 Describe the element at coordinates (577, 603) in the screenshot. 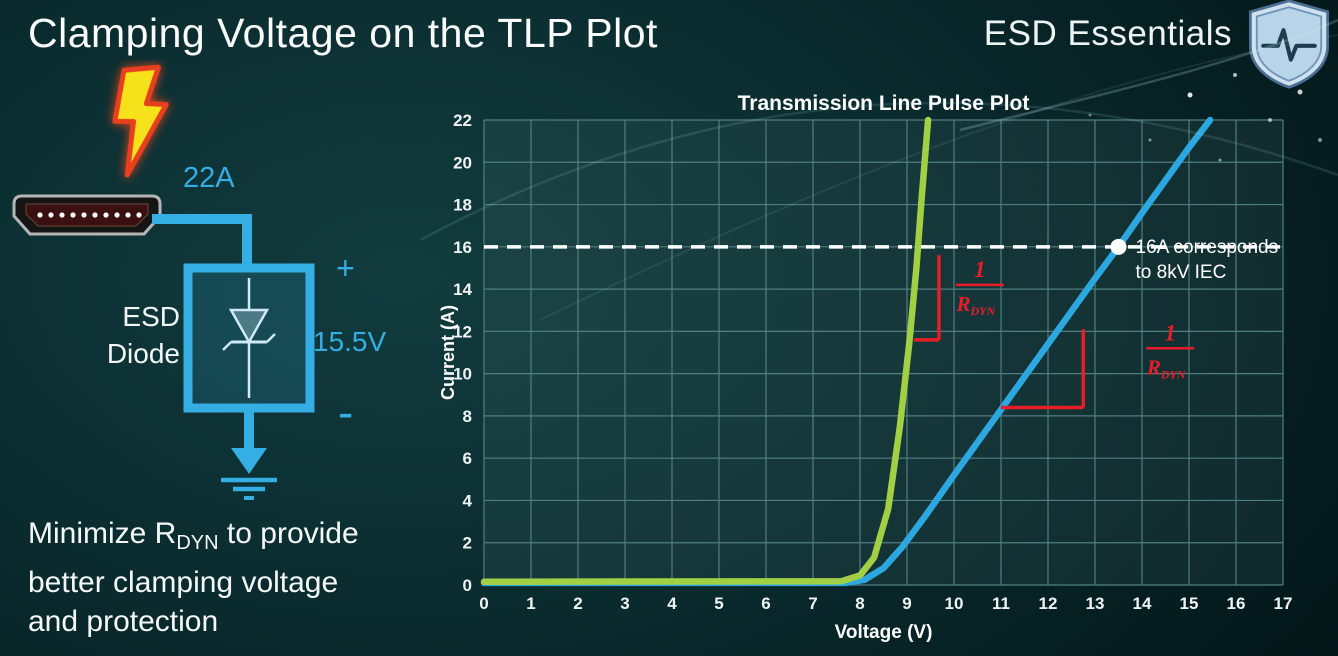

I see `x-tick-label: 2` at that location.